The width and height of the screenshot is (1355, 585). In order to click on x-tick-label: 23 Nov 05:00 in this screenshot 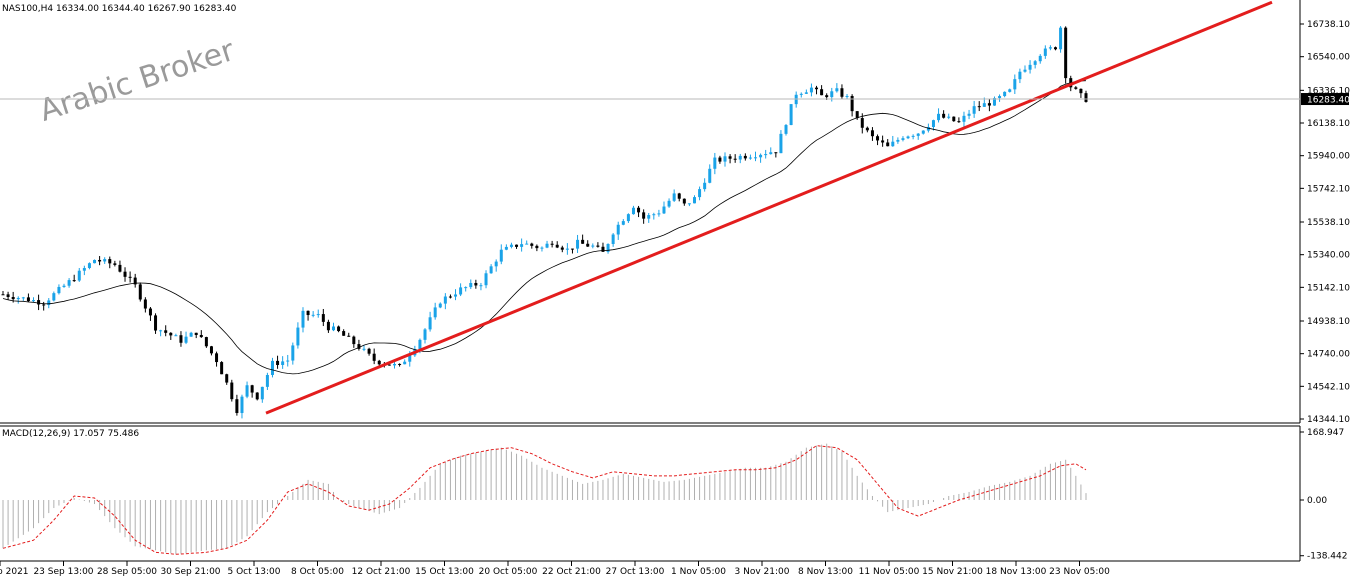, I will do `click(1079, 572)`.